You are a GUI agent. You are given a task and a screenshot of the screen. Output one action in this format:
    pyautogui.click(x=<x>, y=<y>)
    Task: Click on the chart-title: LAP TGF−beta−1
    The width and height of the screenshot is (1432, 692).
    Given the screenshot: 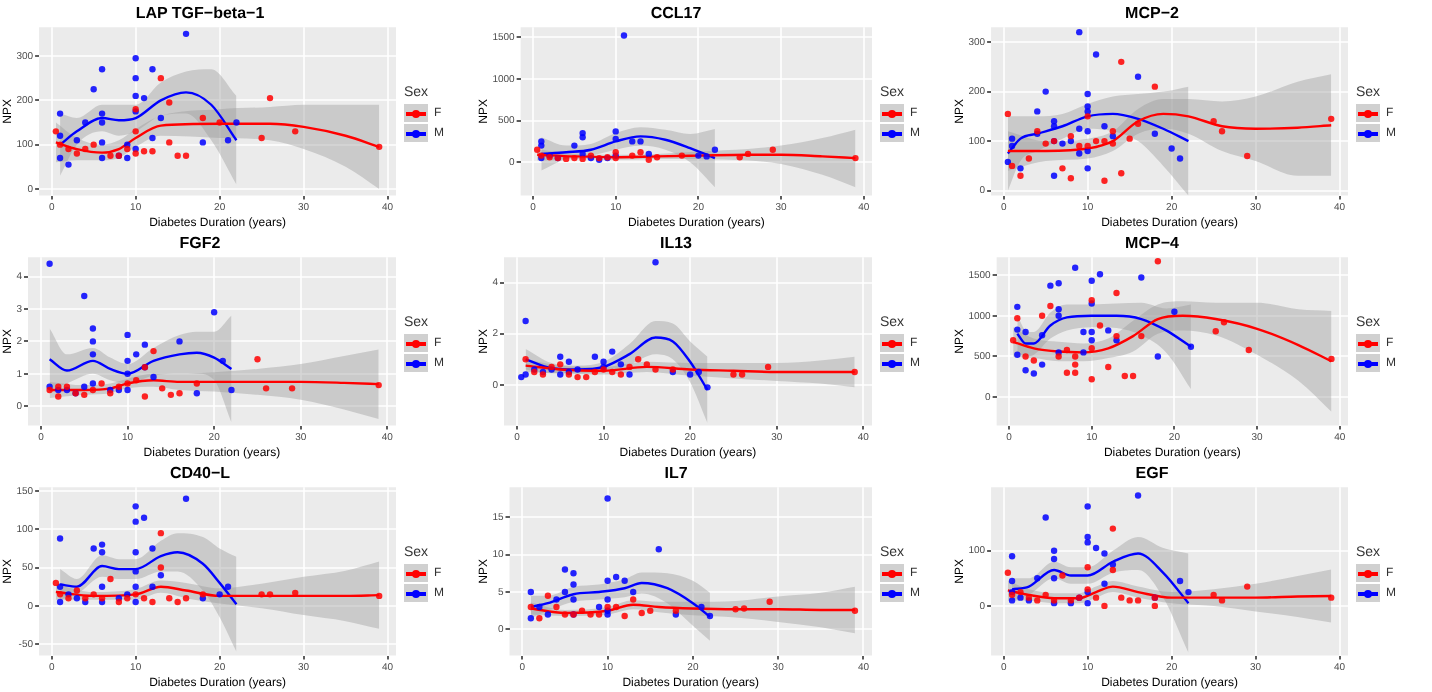 What is the action you would take?
    pyautogui.click(x=200, y=13)
    